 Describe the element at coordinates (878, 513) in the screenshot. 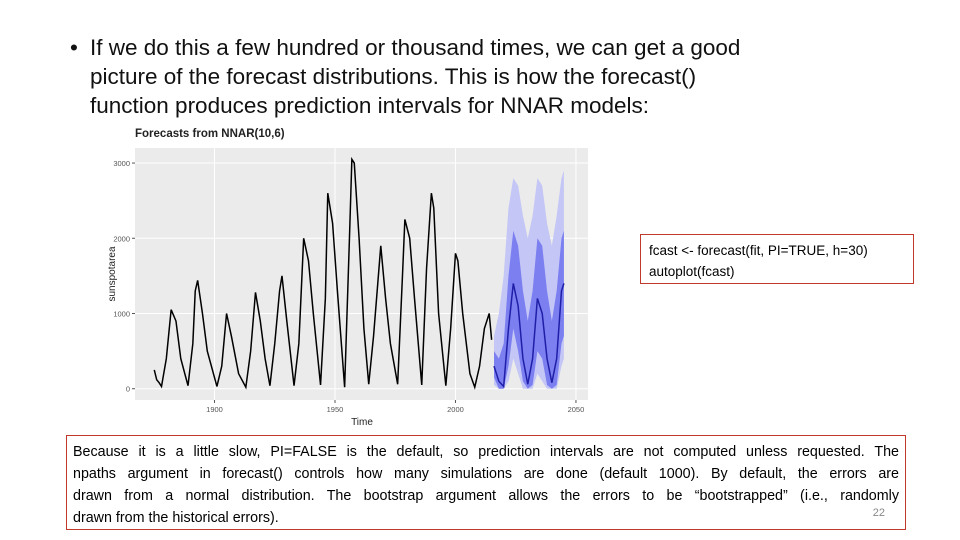

I see `page-number: 22` at that location.